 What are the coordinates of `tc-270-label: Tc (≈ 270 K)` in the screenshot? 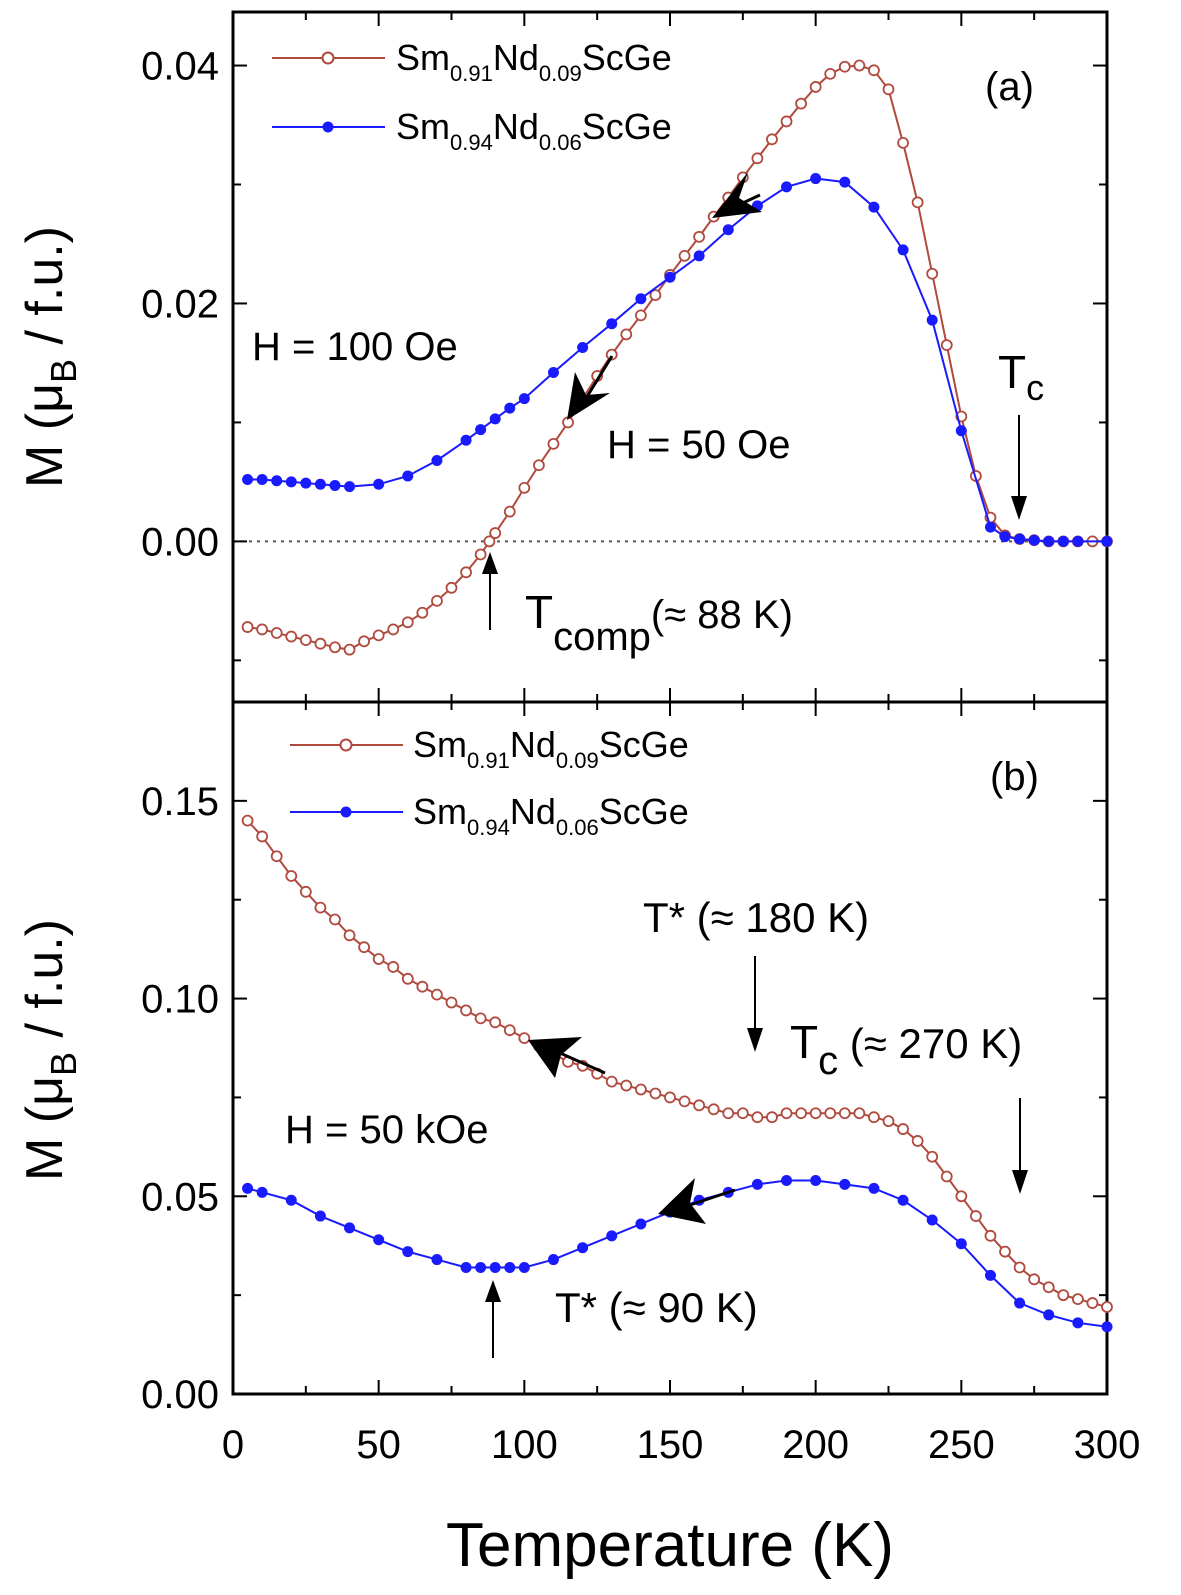 It's located at (906, 1049).